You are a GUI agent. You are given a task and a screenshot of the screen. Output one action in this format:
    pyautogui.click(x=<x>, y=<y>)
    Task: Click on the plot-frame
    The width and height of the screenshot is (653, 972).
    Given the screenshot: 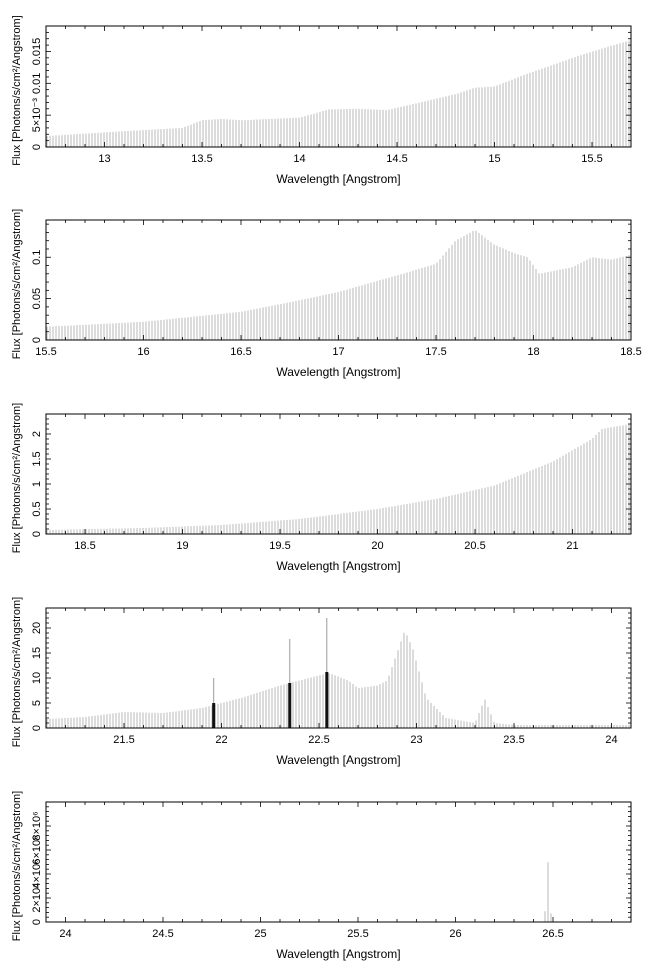 What is the action you would take?
    pyautogui.click(x=338, y=862)
    